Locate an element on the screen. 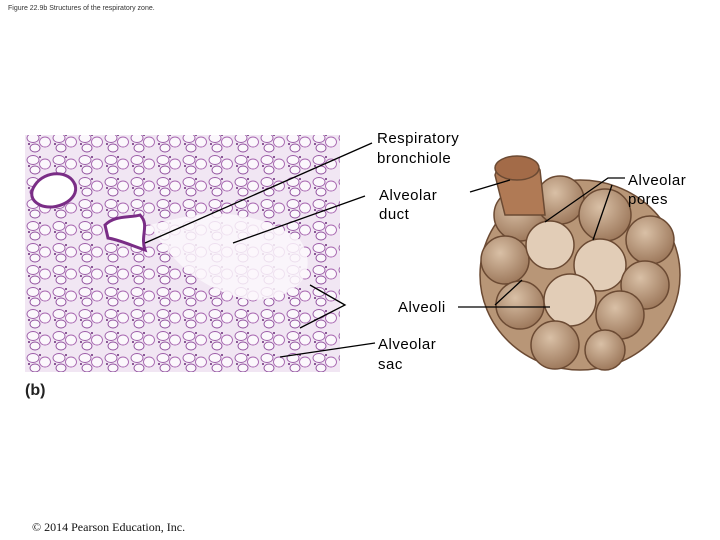 This screenshot has height=540, width=720. label-line: Alveoli is located at coordinates (422, 307).